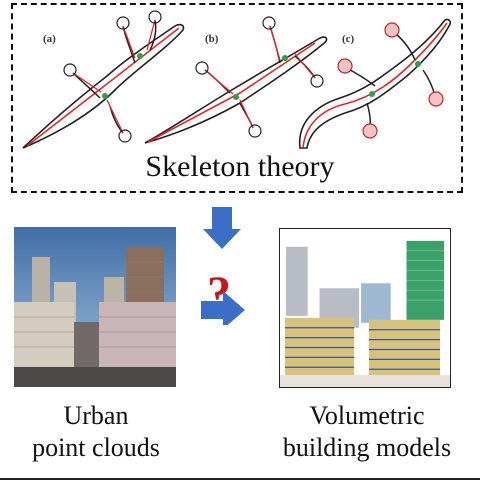 This screenshot has height=483, width=480. I want to click on right-caption-line1: Volumetric, so click(367, 415).